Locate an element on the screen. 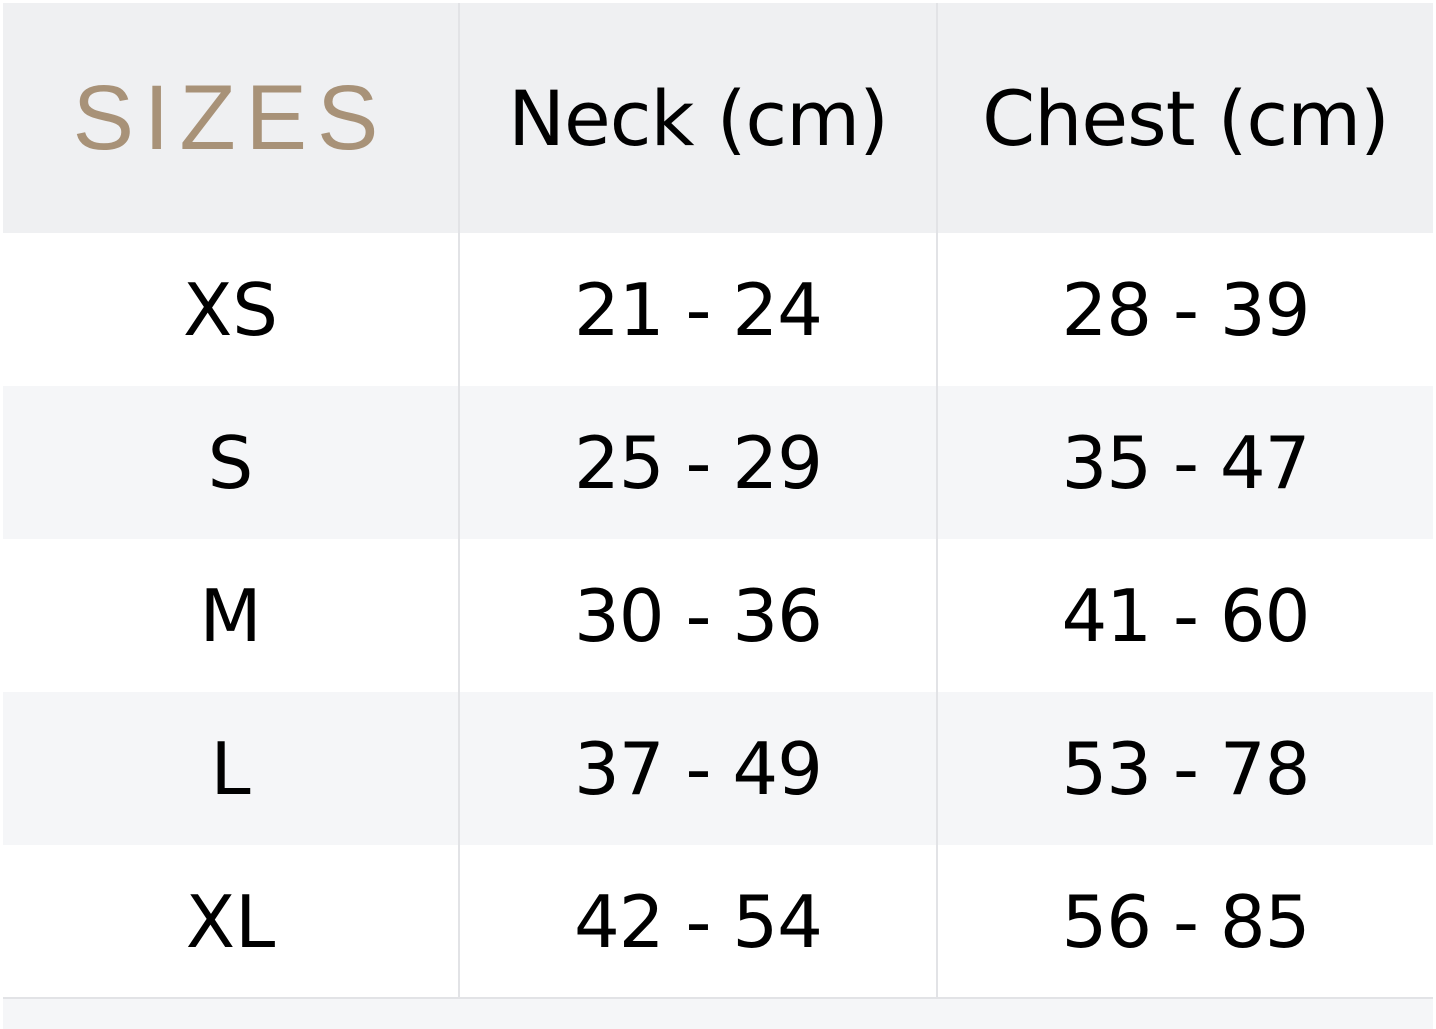 The image size is (1436, 1029). cell-chest: 35 - 47 is located at coordinates (1184, 462).